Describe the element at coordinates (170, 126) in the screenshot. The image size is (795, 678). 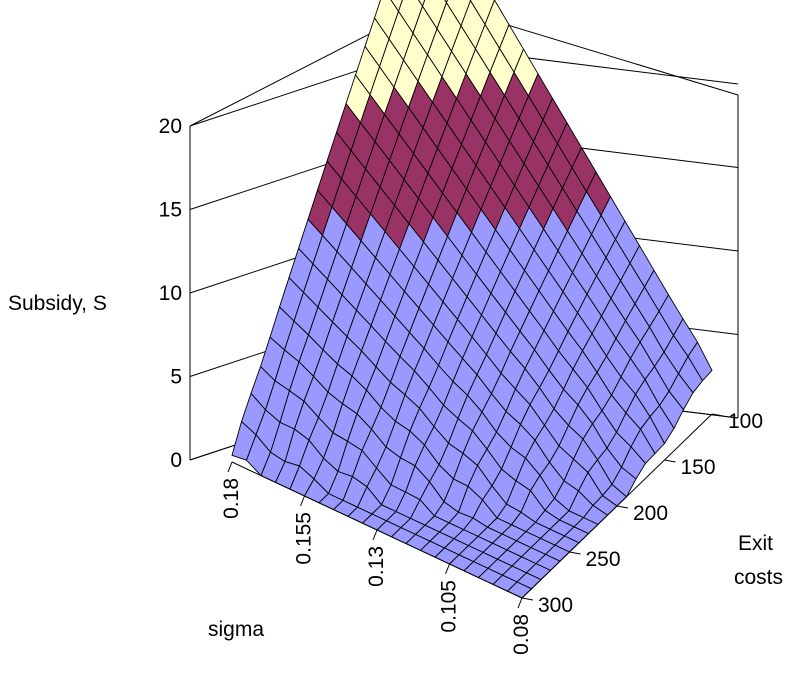
I see `z-tick-label: 20` at that location.